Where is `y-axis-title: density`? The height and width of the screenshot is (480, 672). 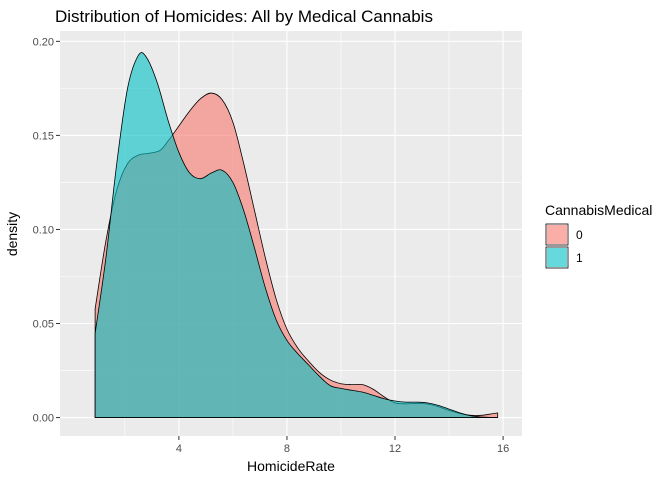
y-axis-title: density is located at coordinates (12, 234).